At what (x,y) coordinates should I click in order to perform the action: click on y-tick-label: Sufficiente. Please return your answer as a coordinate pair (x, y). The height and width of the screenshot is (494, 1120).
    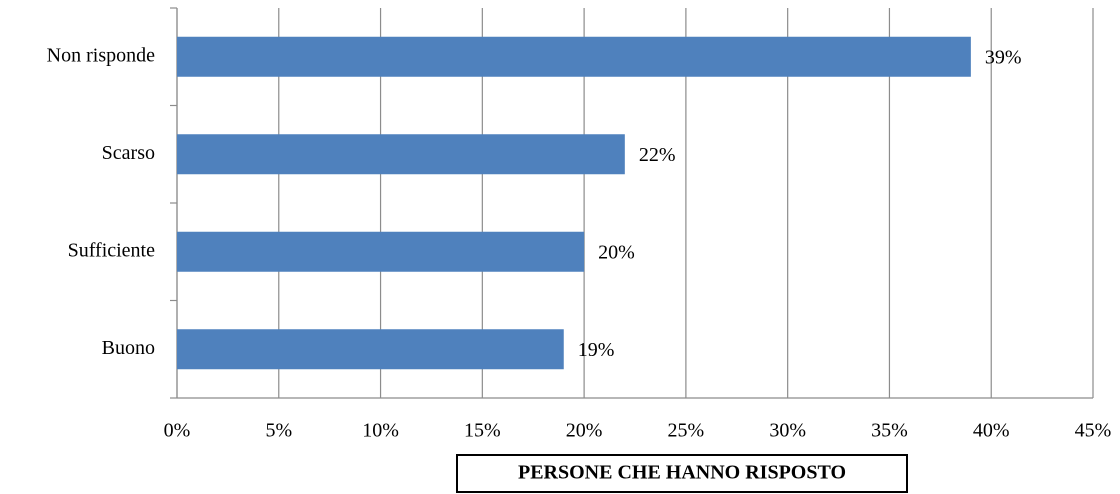
    Looking at the image, I should click on (112, 250).